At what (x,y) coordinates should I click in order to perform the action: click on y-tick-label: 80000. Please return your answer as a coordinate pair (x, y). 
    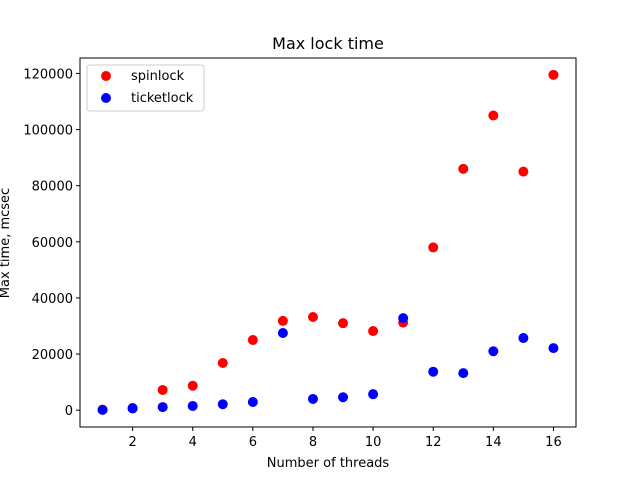
    Looking at the image, I should click on (52, 187).